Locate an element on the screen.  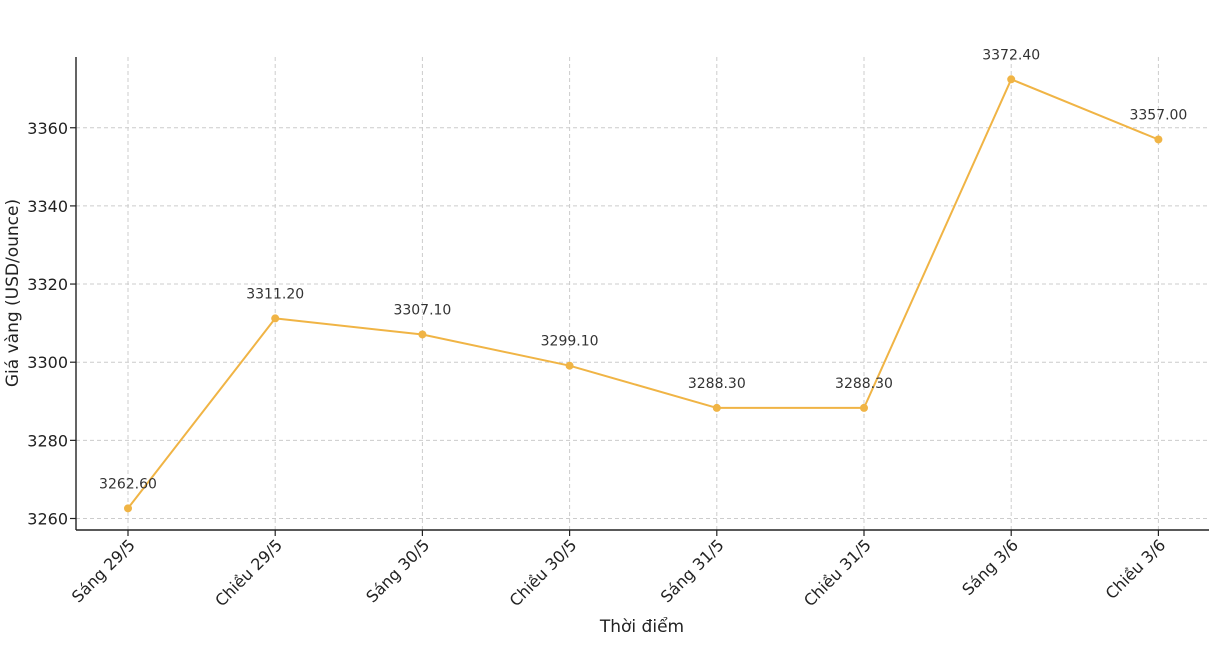
y-tick-label: 3260 is located at coordinates (47, 519).